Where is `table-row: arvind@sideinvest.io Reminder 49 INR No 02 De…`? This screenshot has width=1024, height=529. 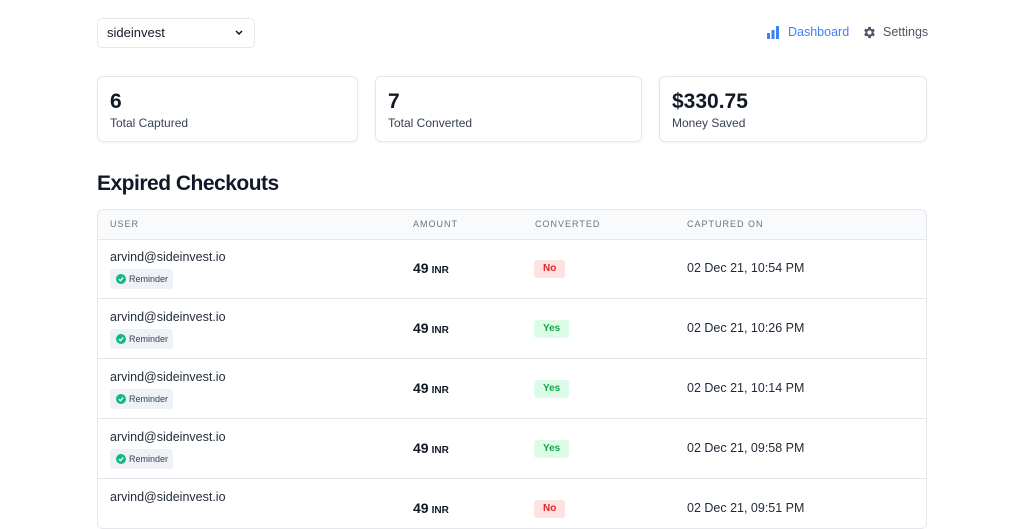 table-row: arvind@sideinvest.io Reminder 49 INR No 02 De… is located at coordinates (512, 269).